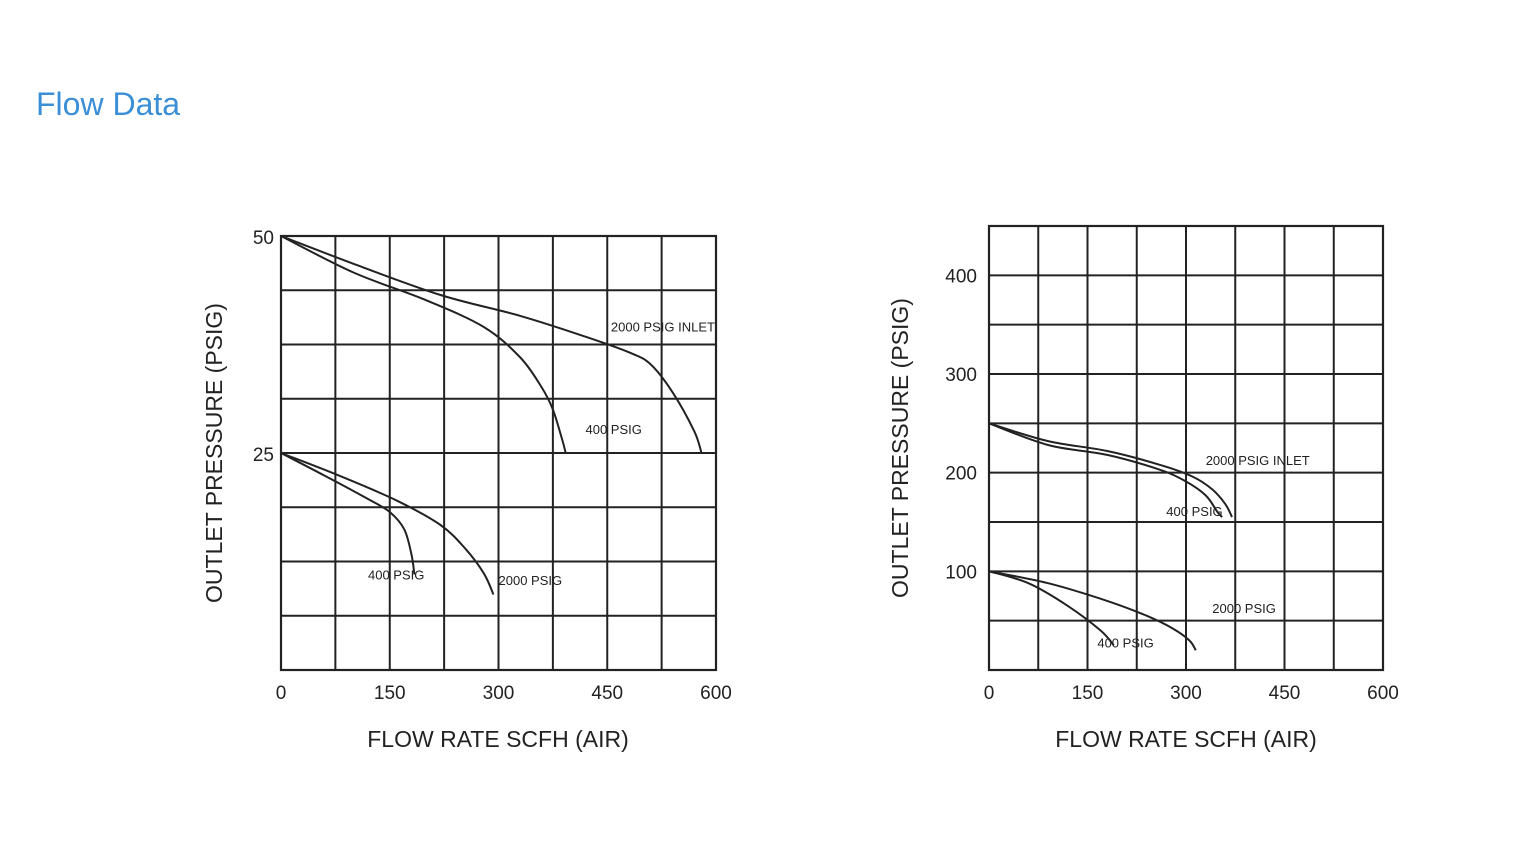 This screenshot has width=1532, height=856. I want to click on right-curve-label: 2000 PSIG INLET, so click(1258, 460).